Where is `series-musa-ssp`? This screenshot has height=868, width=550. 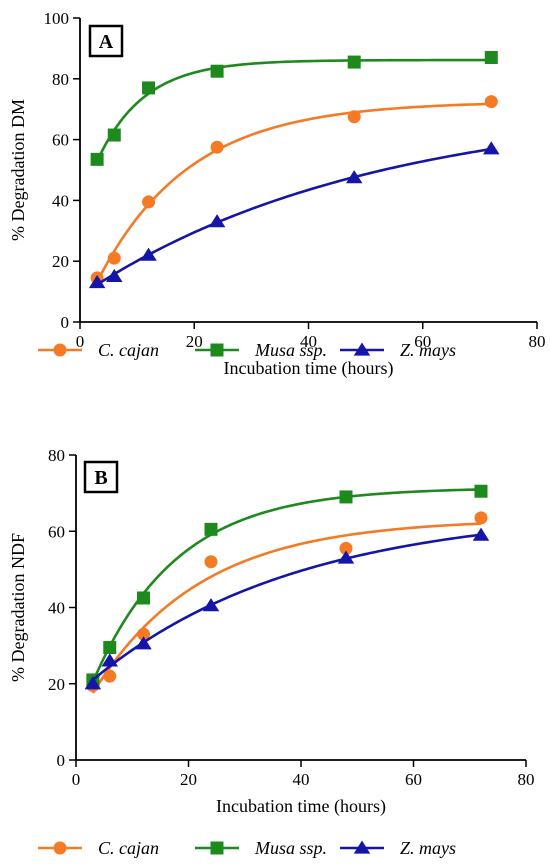 series-musa-ssp is located at coordinates (294, 108).